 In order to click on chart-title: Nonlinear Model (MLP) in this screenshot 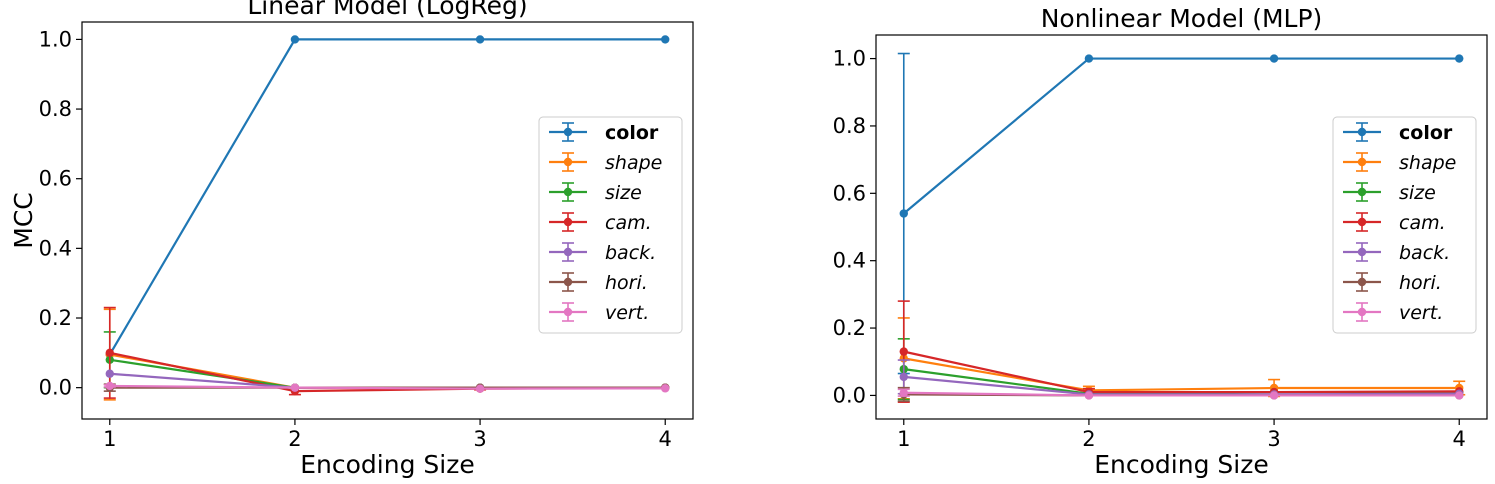, I will do `click(1182, 18)`.